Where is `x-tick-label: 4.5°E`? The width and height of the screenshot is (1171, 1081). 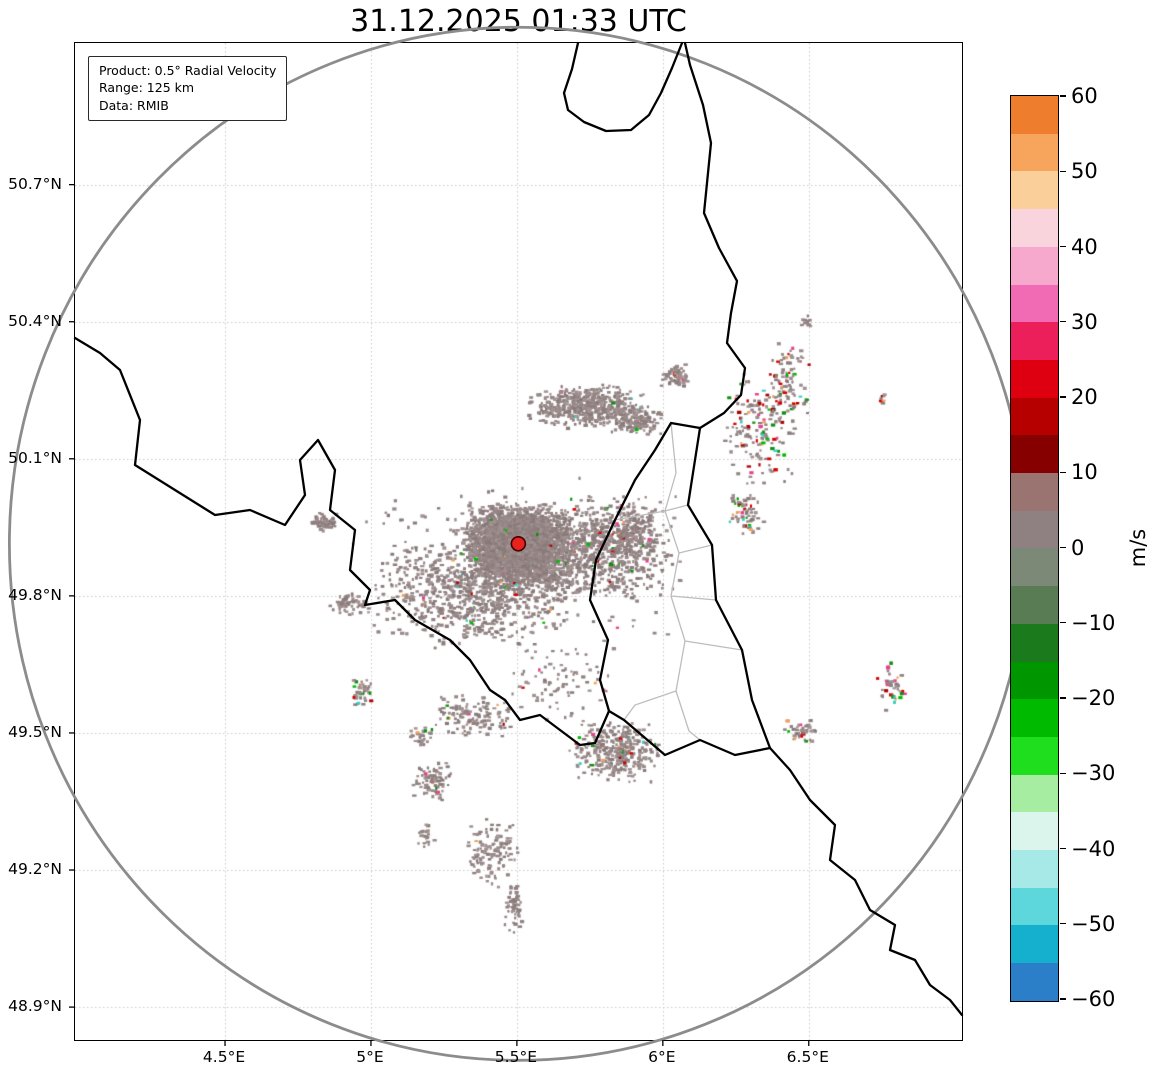
x-tick-label: 4.5°E is located at coordinates (224, 1057).